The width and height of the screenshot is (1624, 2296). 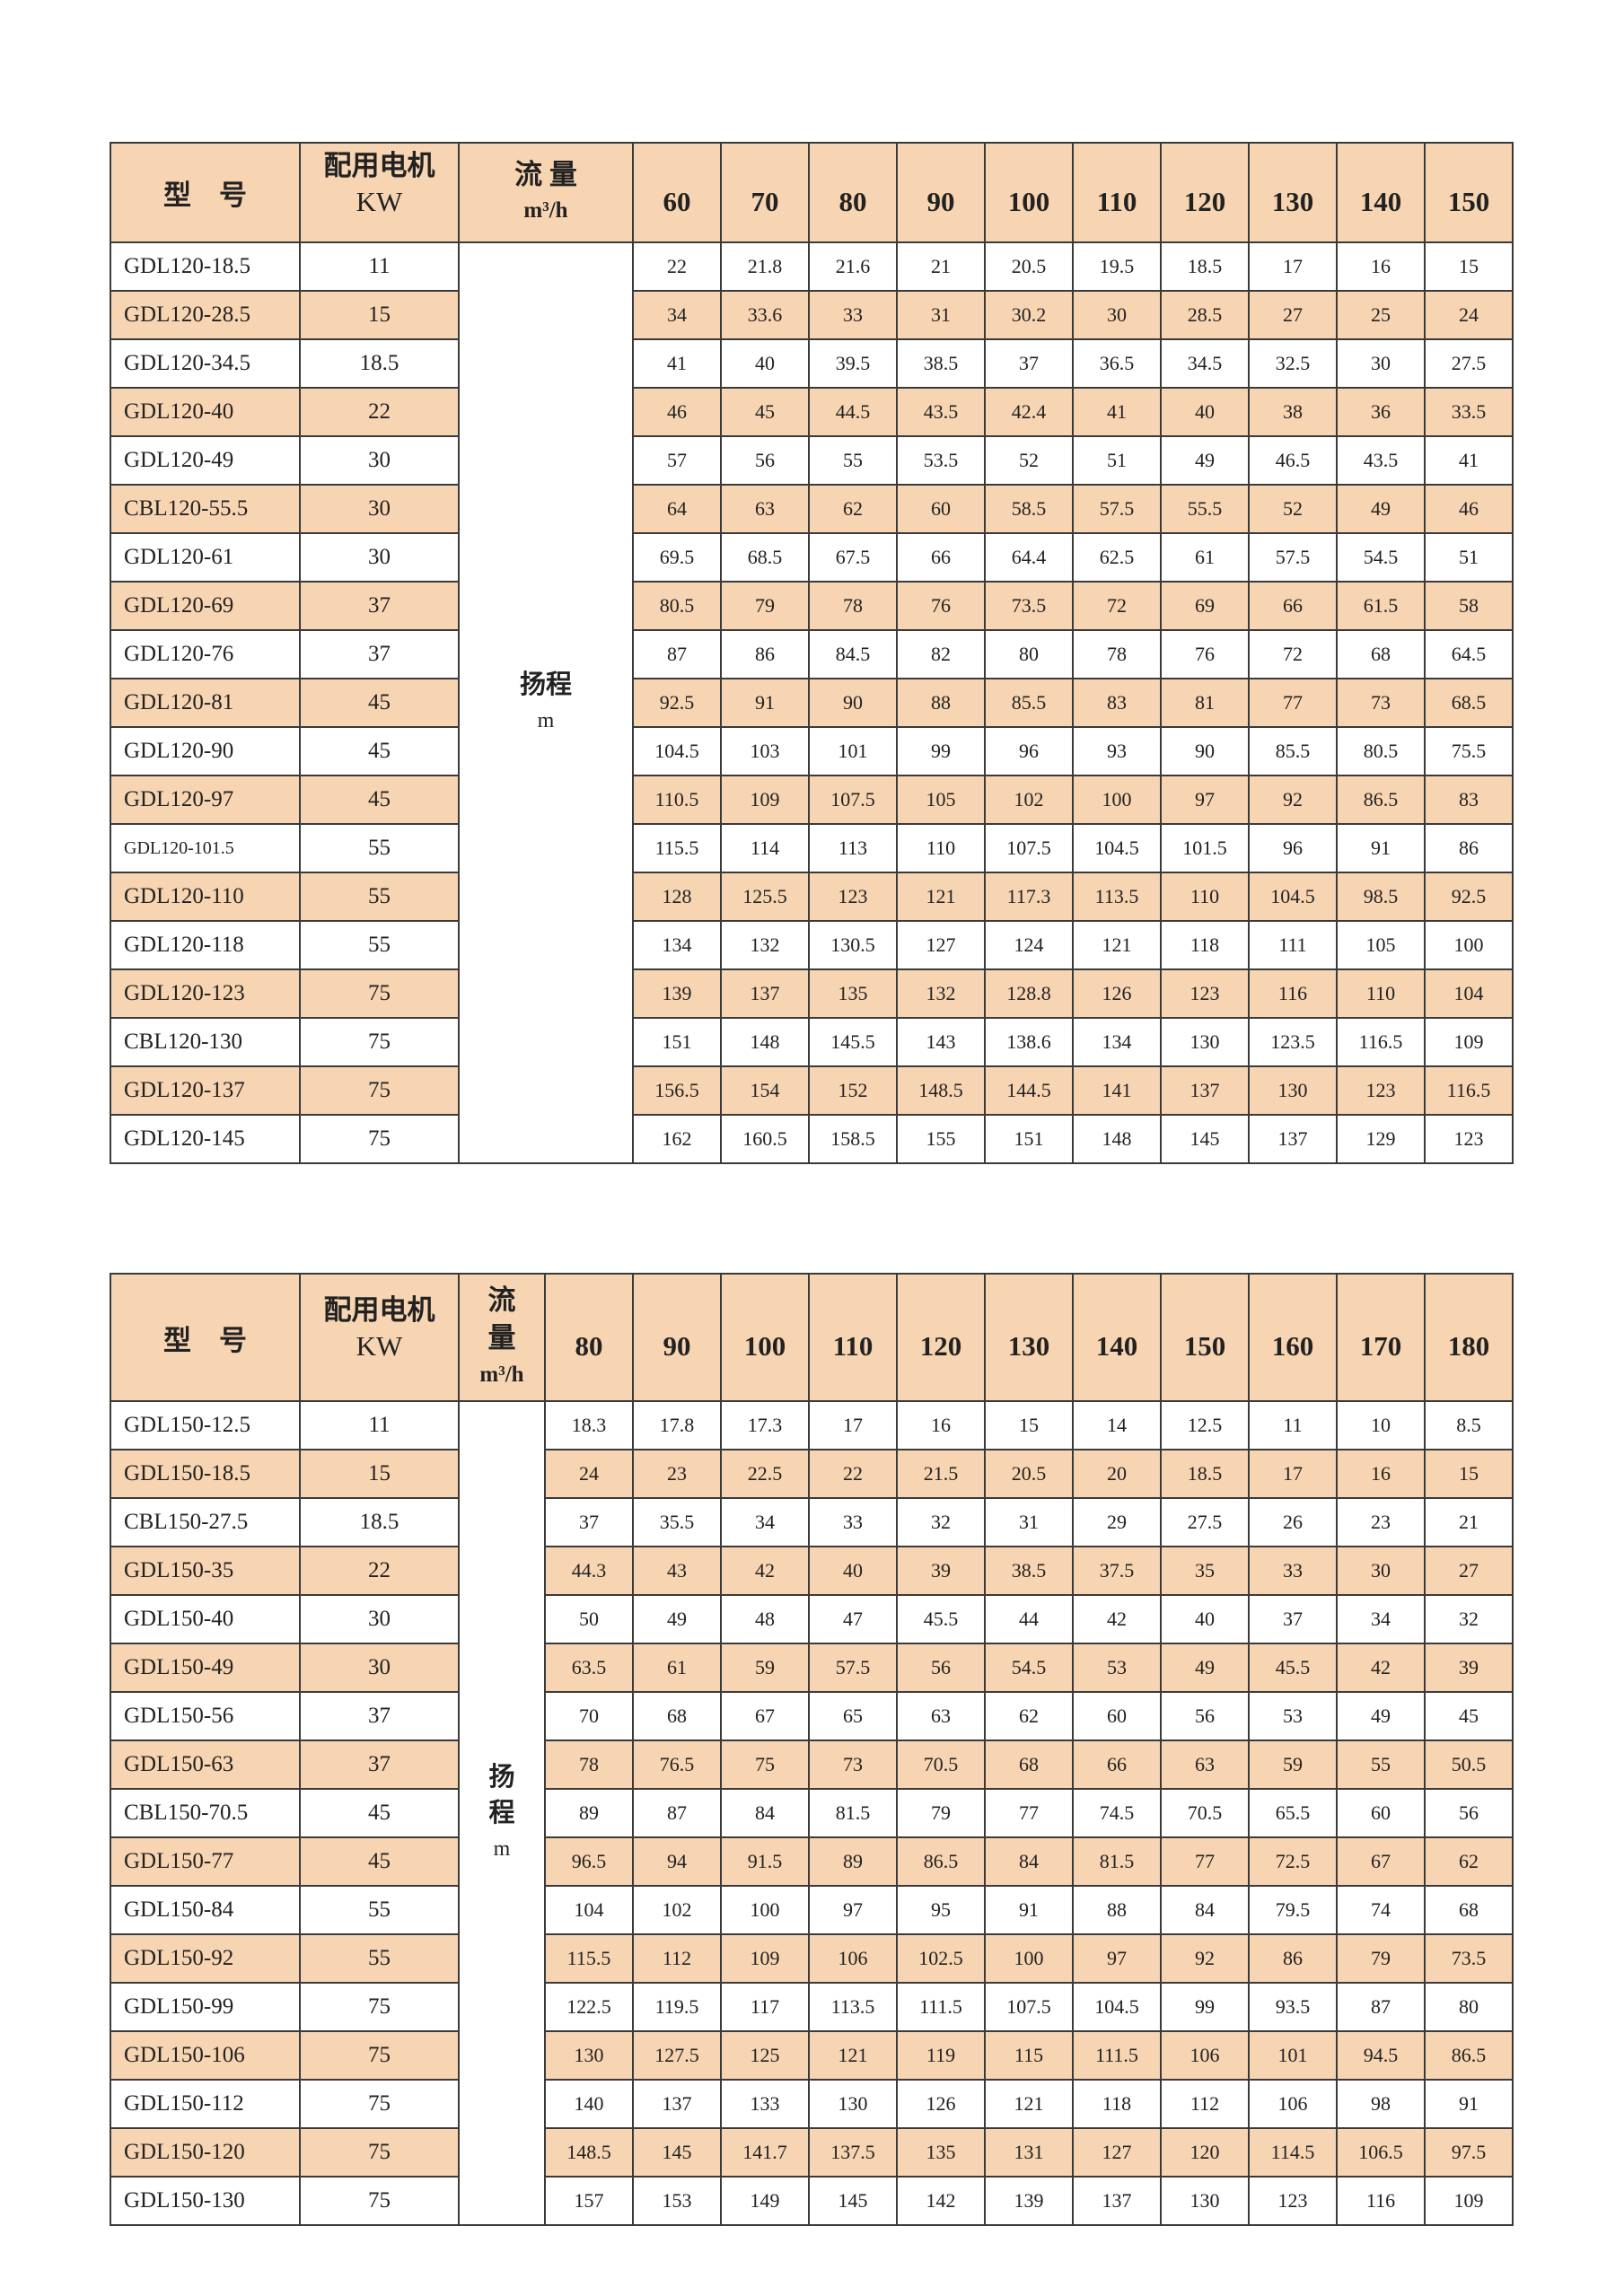 What do you see at coordinates (765, 1042) in the screenshot?
I see `head-value-cell: 148` at bounding box center [765, 1042].